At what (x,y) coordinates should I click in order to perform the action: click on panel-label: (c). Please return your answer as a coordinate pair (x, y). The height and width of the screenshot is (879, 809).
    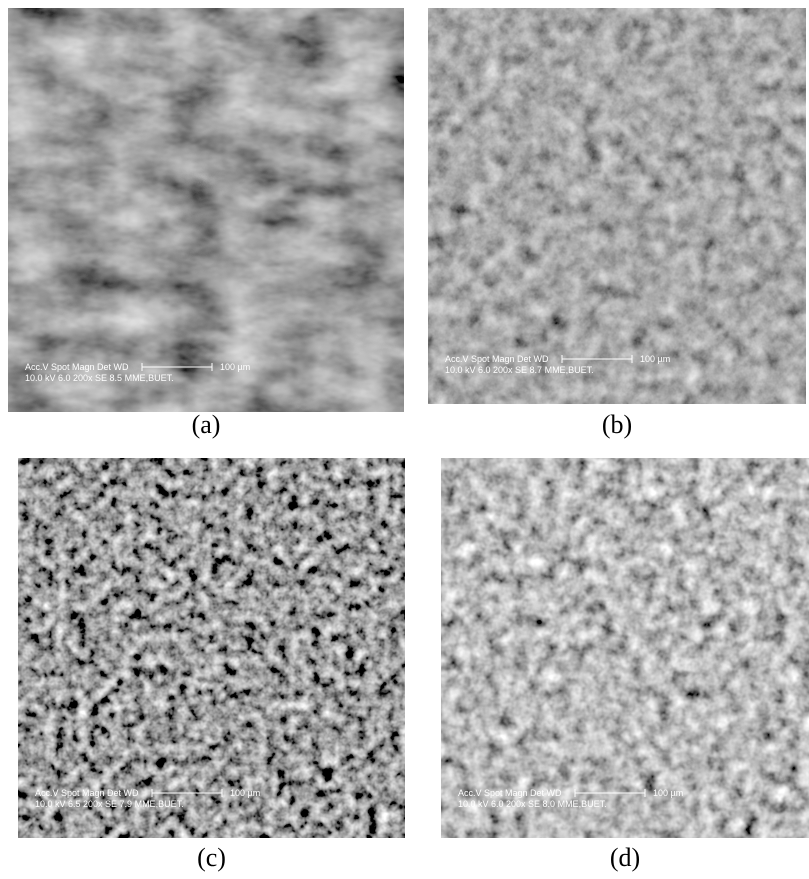
    Looking at the image, I should click on (211, 857).